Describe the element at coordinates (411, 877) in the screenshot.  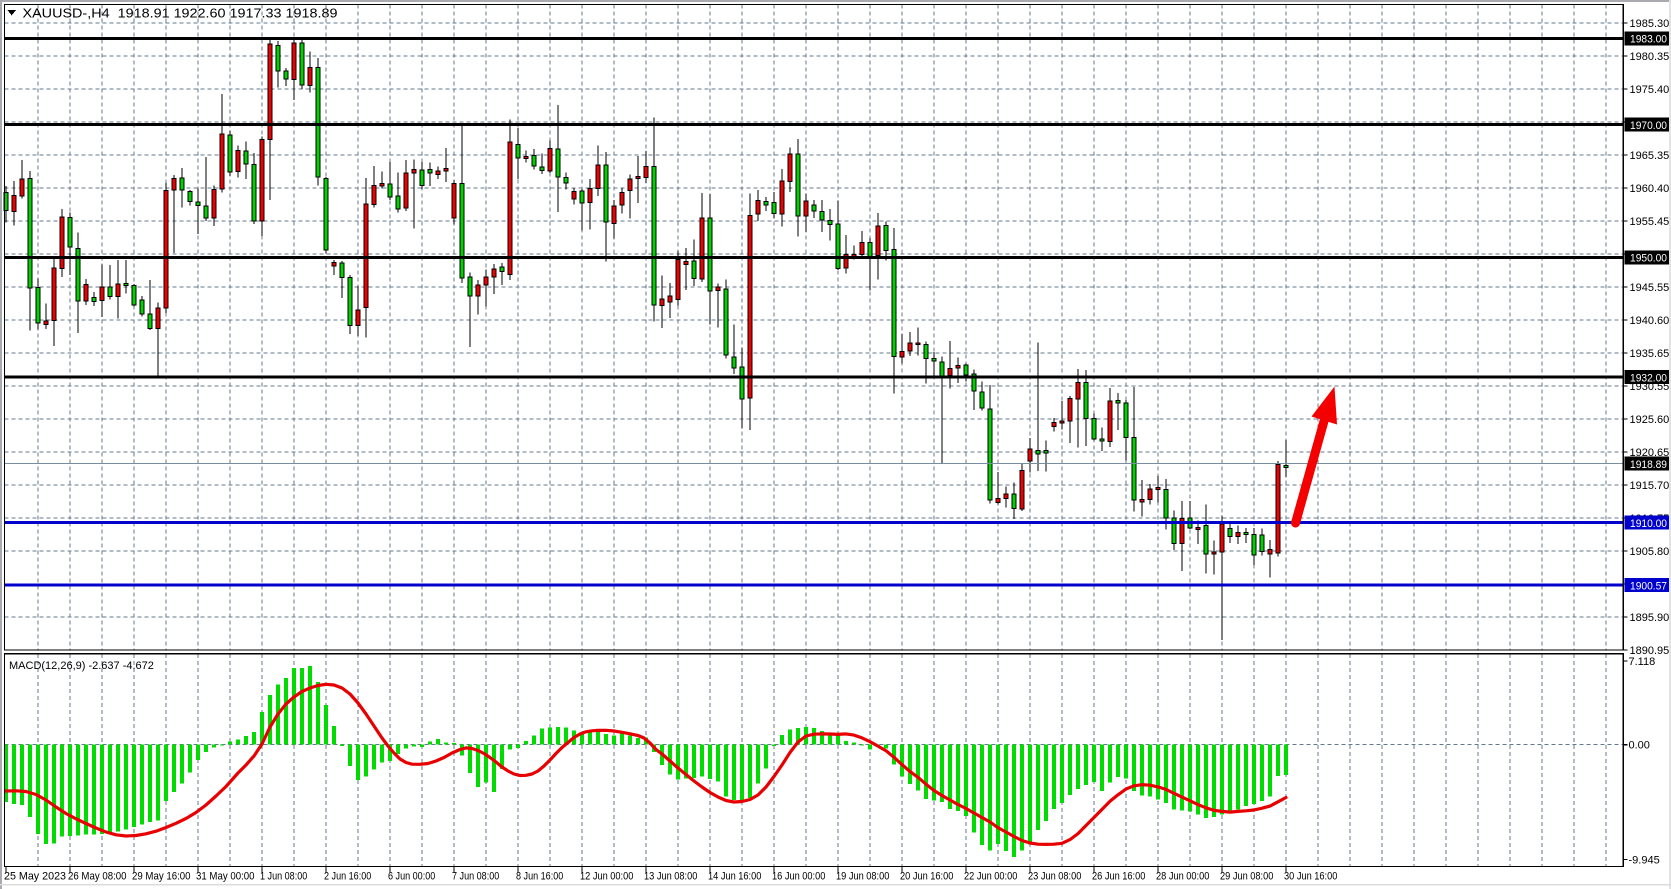
I see `svg-text: 6 Jun 00:00` at that location.